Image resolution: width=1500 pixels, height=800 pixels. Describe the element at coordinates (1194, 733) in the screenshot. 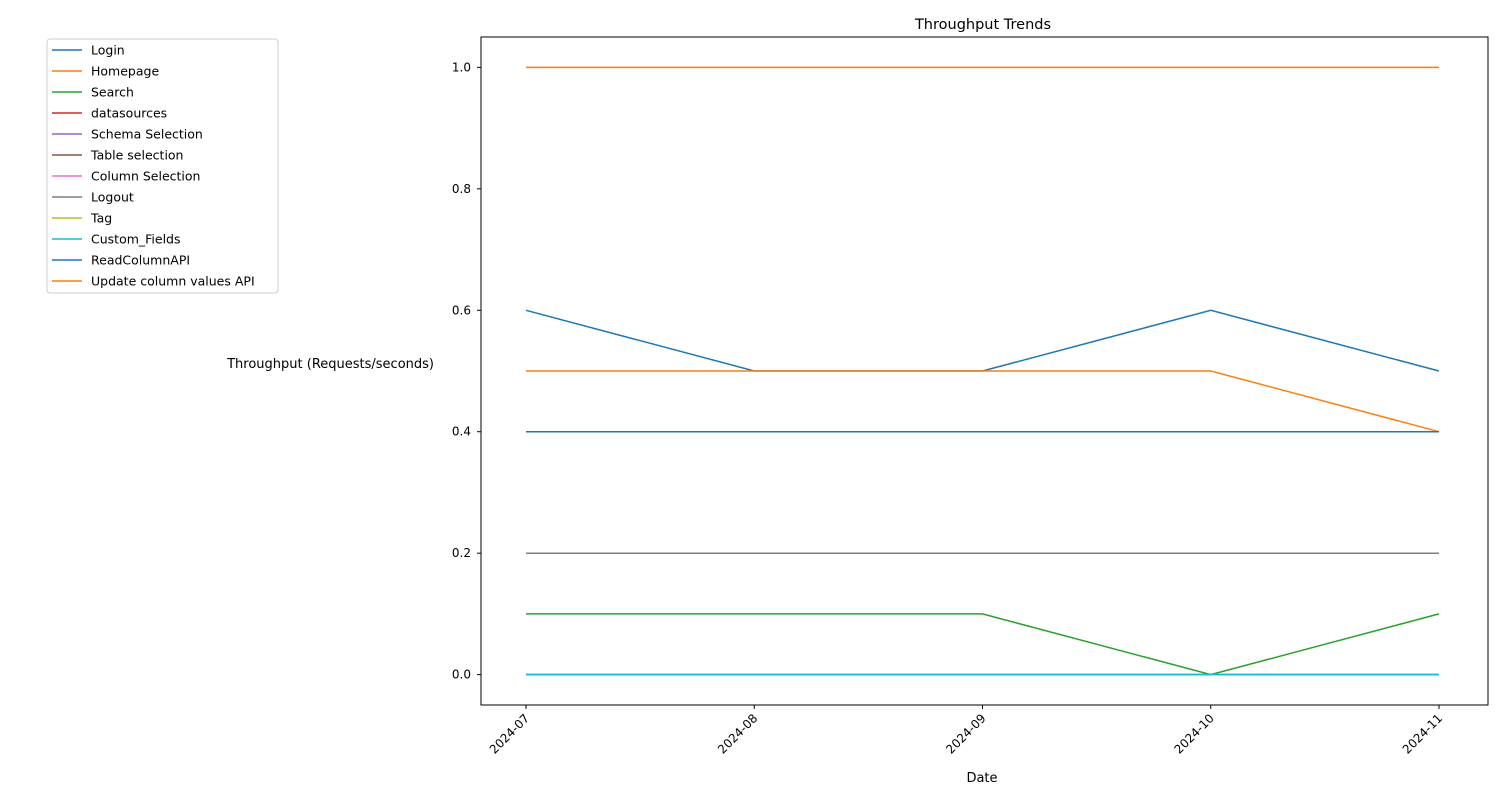

I see `x-tick-label: 2024-10` at that location.